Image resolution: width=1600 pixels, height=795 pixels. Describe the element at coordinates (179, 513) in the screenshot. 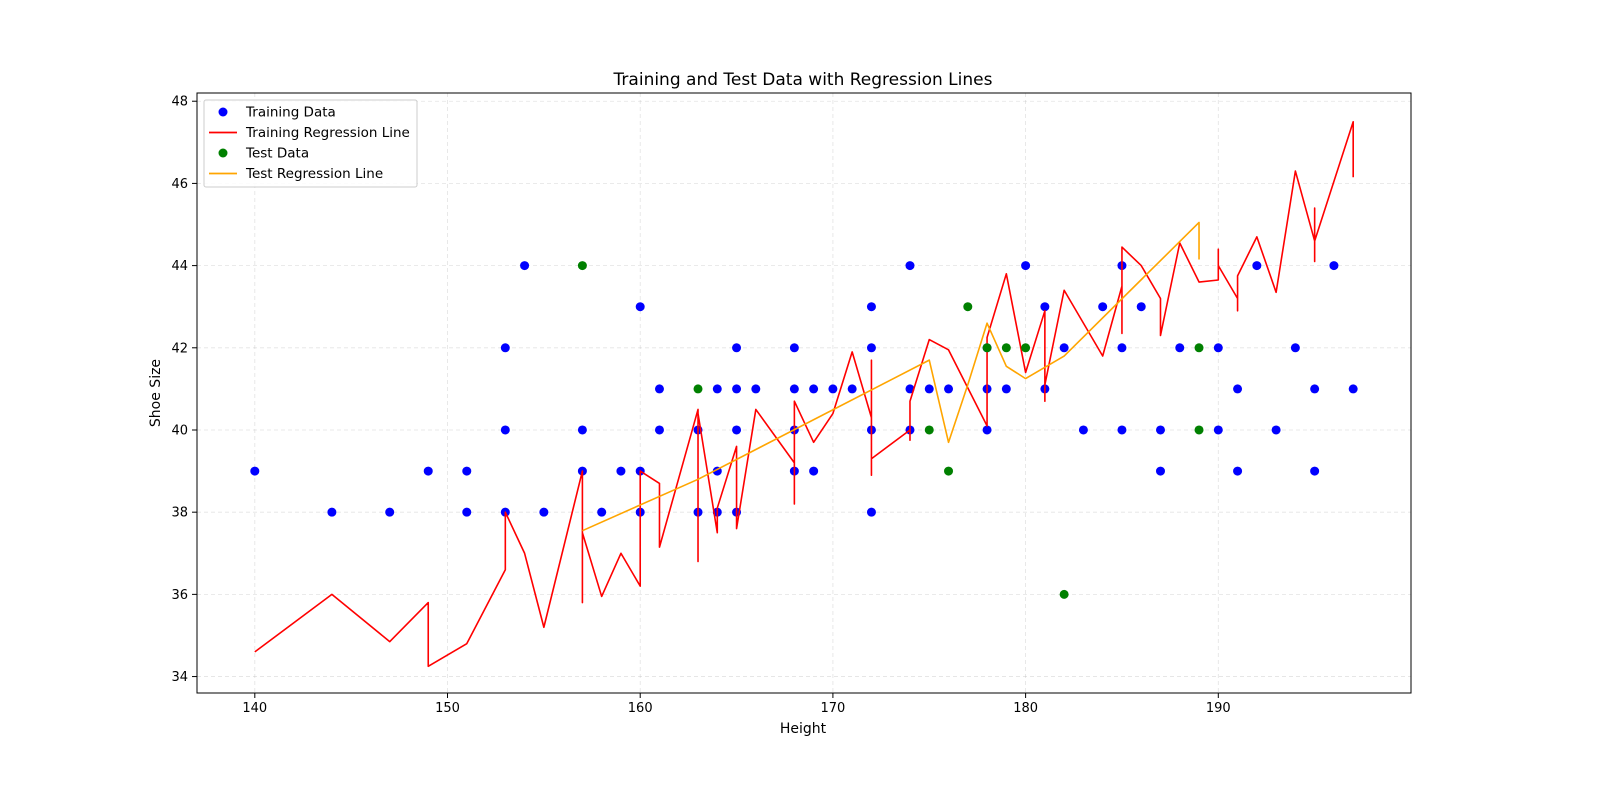

I see `y-tick-label: 38` at that location.